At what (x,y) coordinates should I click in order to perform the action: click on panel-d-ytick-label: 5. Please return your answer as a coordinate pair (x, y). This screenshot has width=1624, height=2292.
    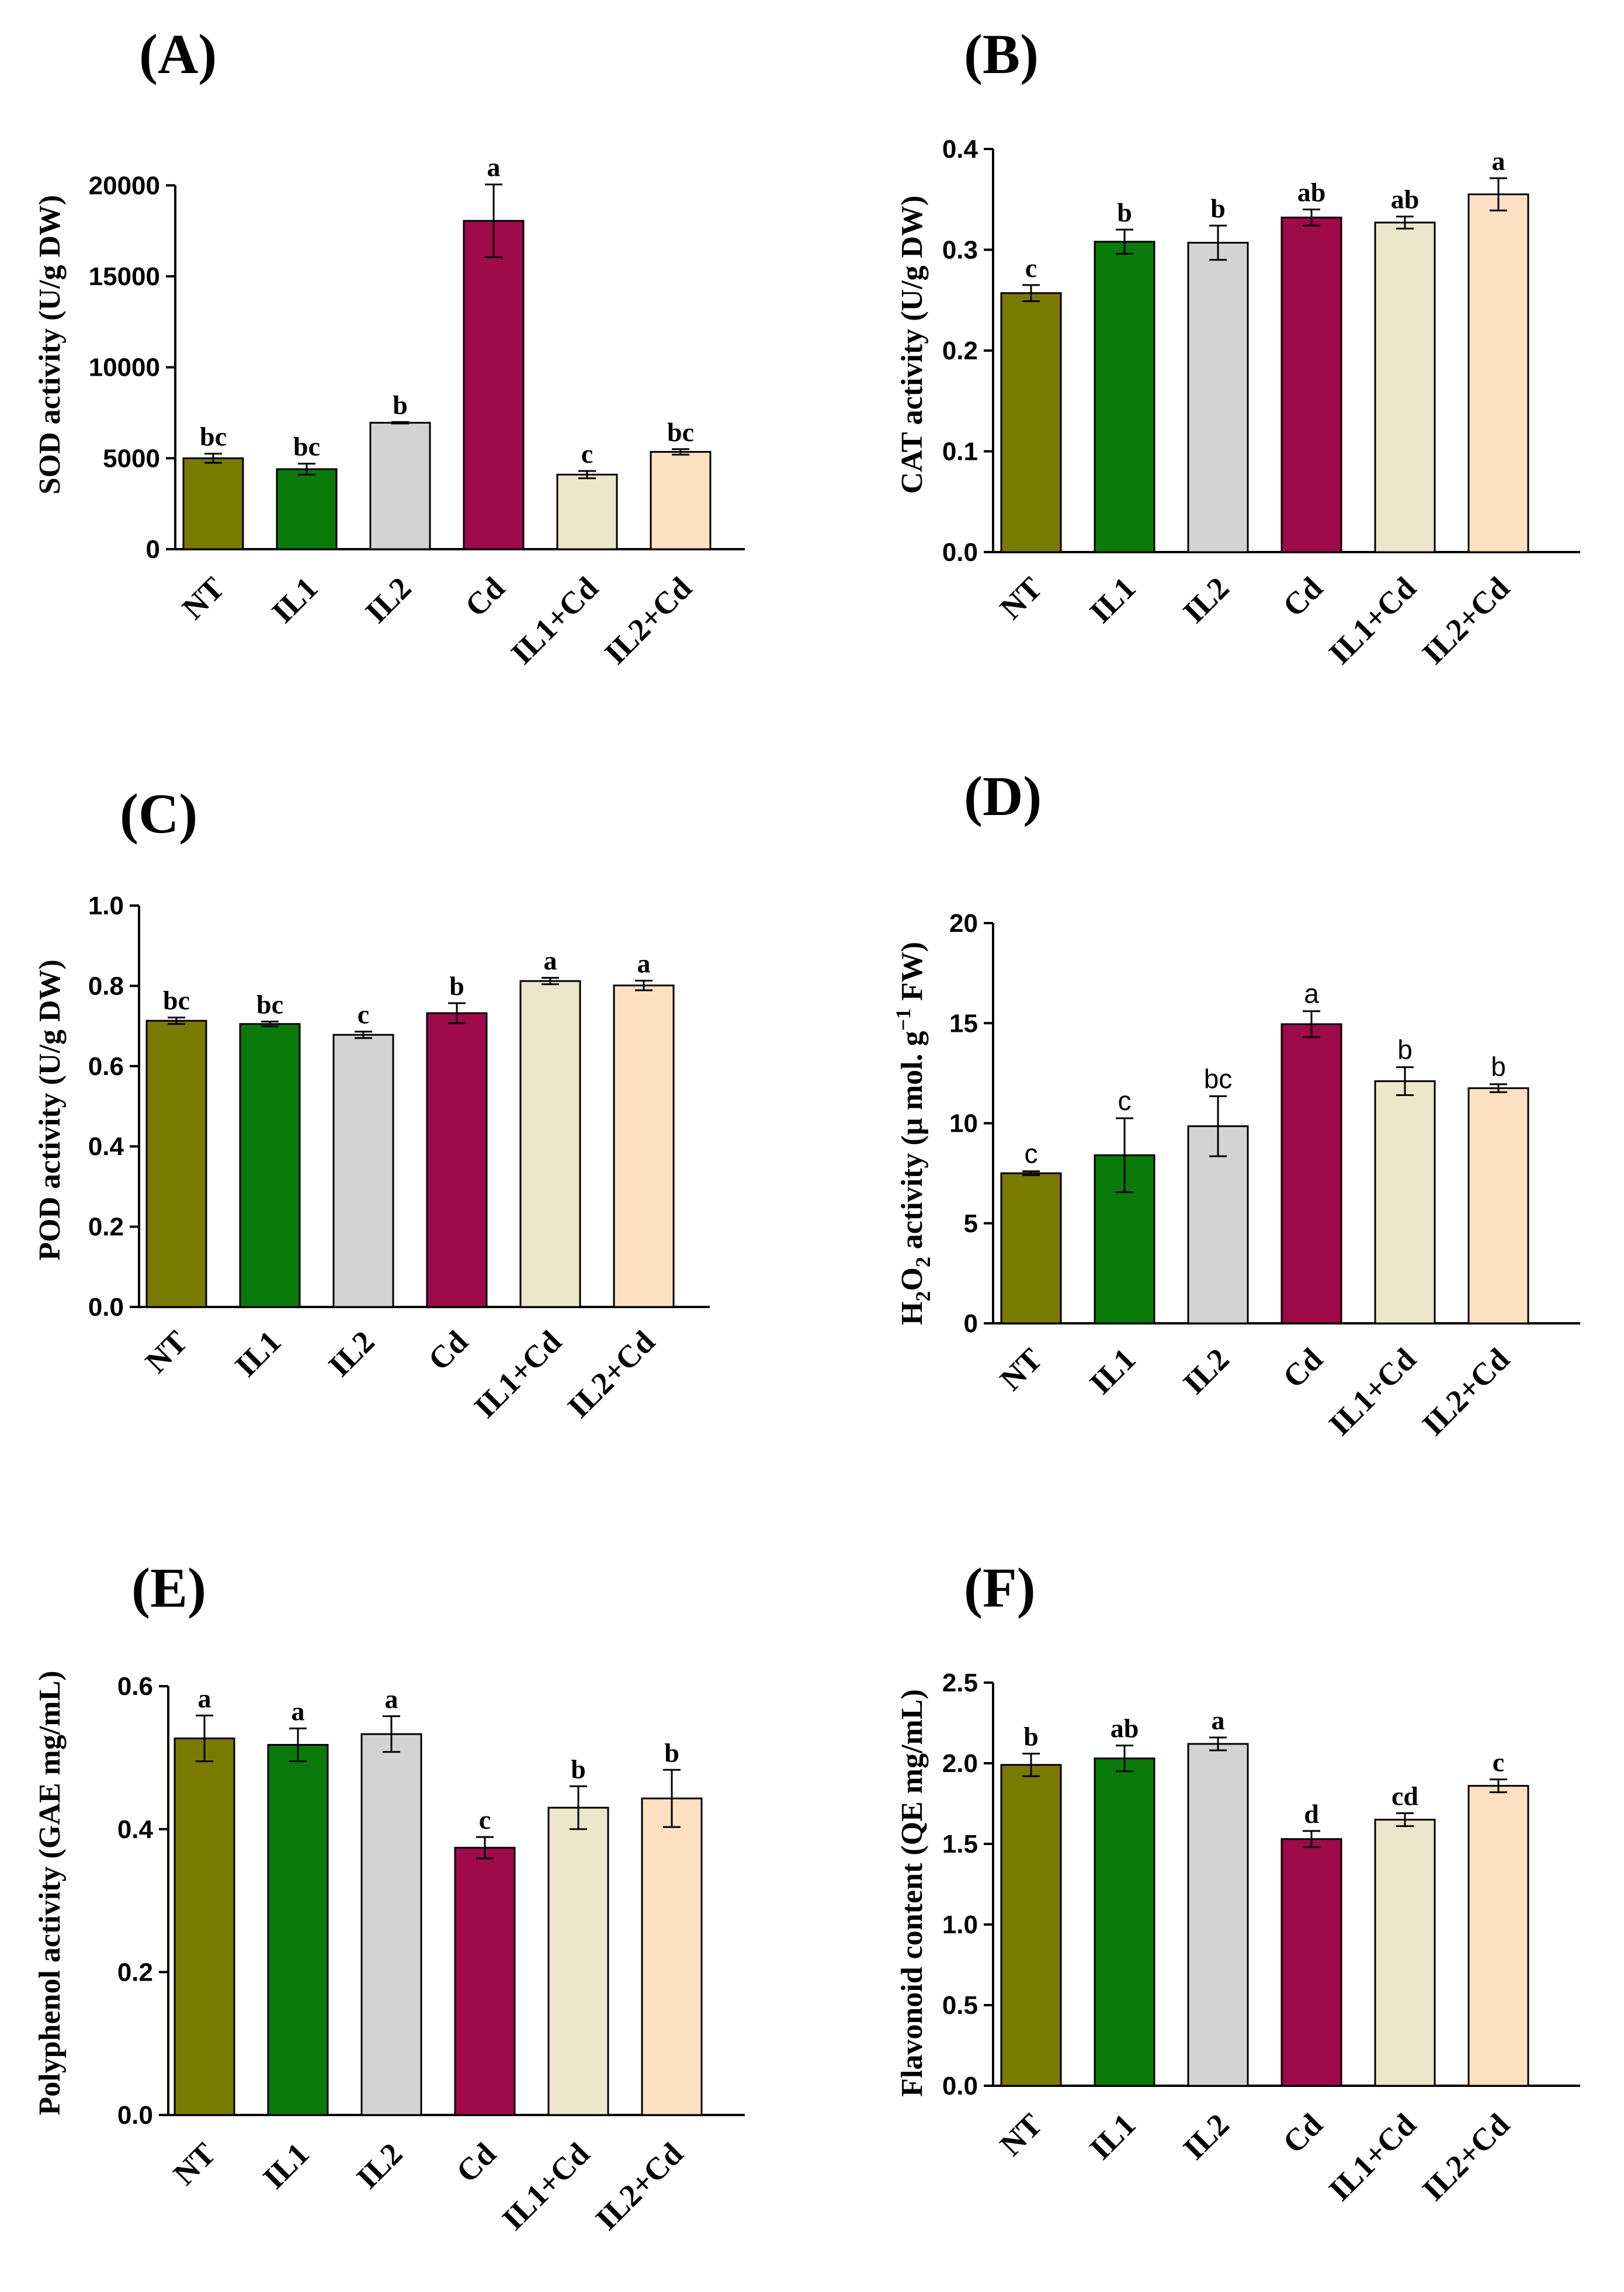
    Looking at the image, I should click on (971, 1223).